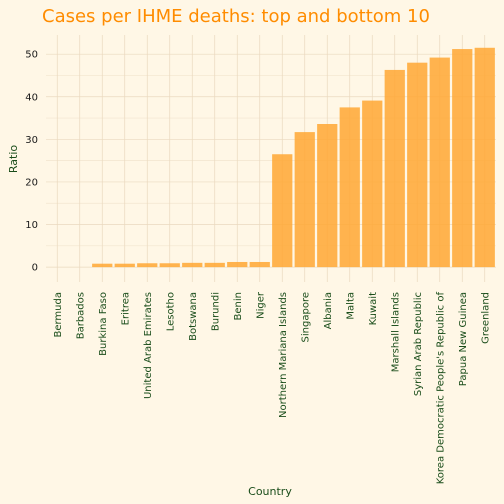 This screenshot has height=504, width=504. Describe the element at coordinates (283, 355) in the screenshot. I see `x-tick-label: Northern Mariana Islands` at that location.